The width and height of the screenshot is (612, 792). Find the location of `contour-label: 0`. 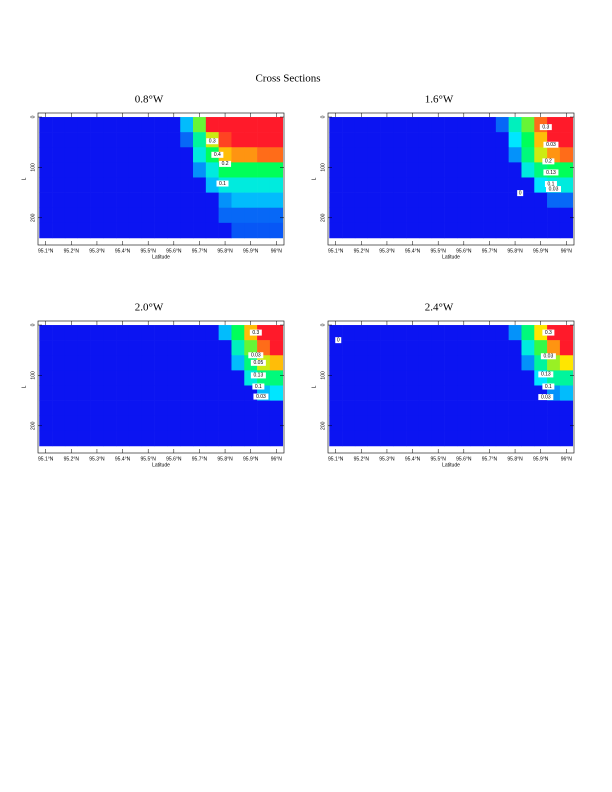

contour-label: 0 is located at coordinates (338, 340).